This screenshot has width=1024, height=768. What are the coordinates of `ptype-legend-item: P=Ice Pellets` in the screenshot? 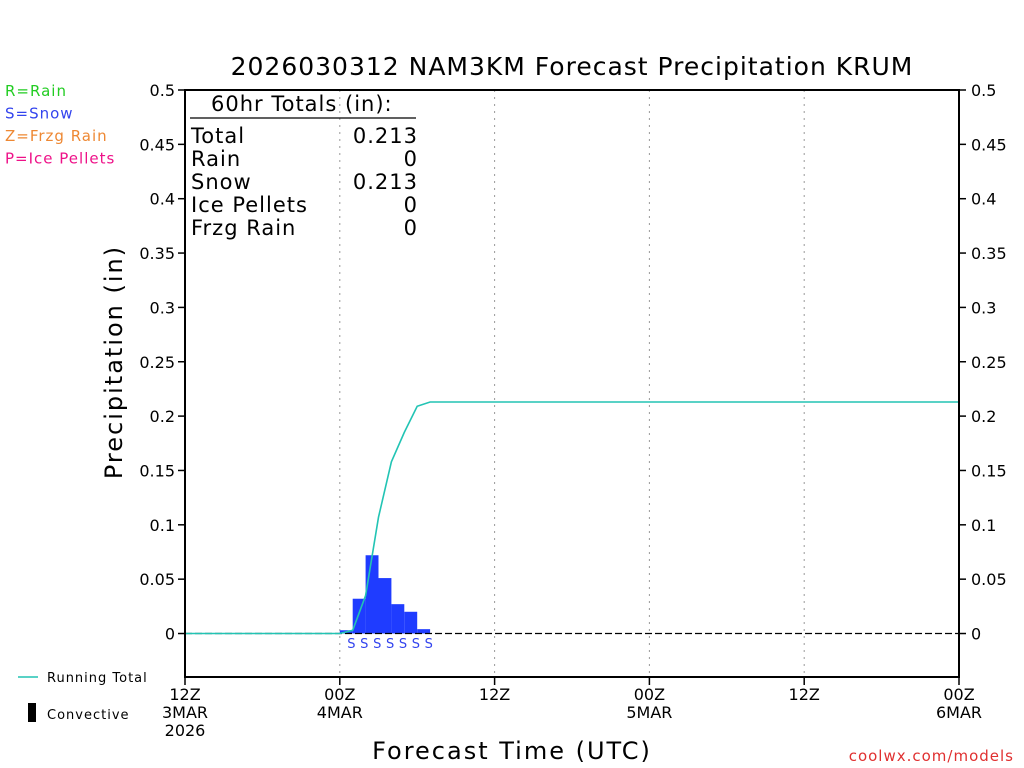 It's located at (60, 159).